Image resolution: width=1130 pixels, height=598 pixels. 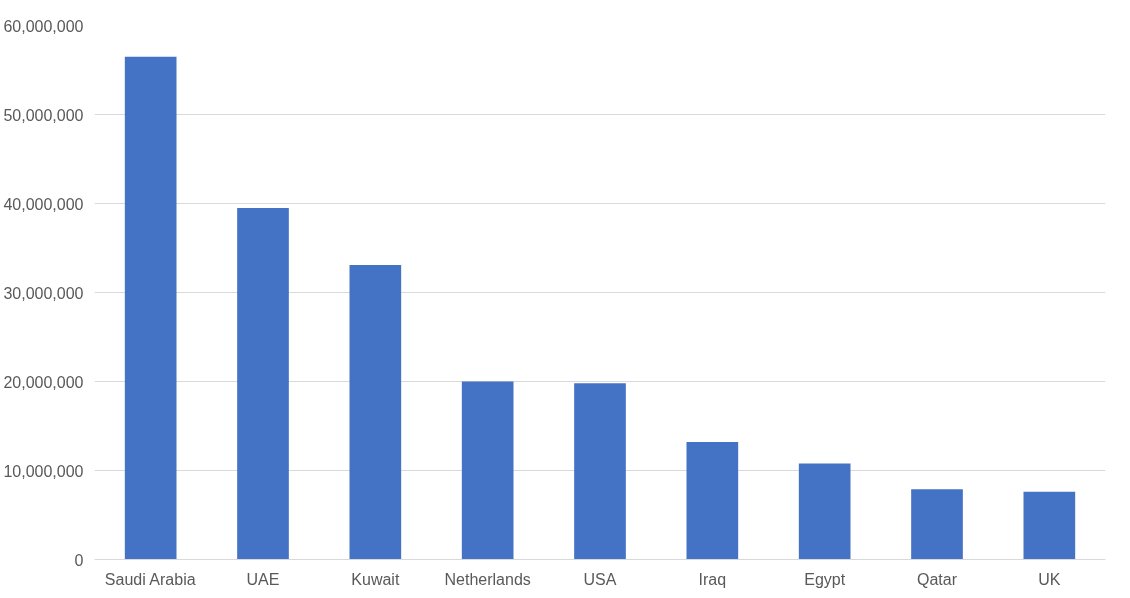 What do you see at coordinates (712, 579) in the screenshot?
I see `x-tick-label: Iraq` at bounding box center [712, 579].